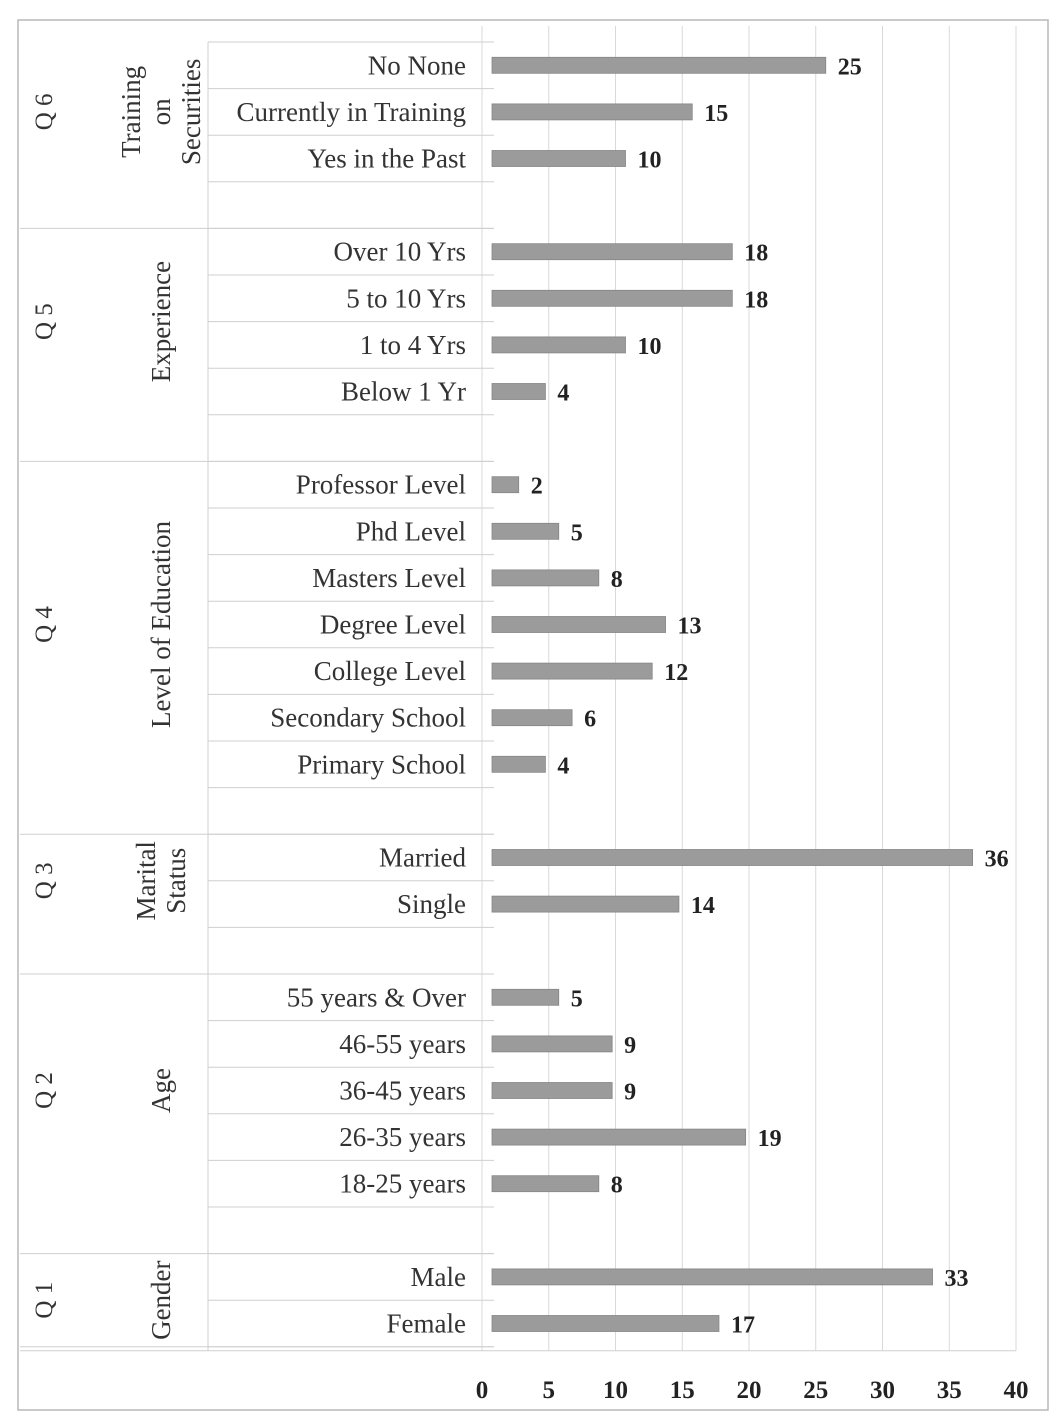  Describe the element at coordinates (882, 1390) in the screenshot. I see `x-tick-label: 30` at that location.